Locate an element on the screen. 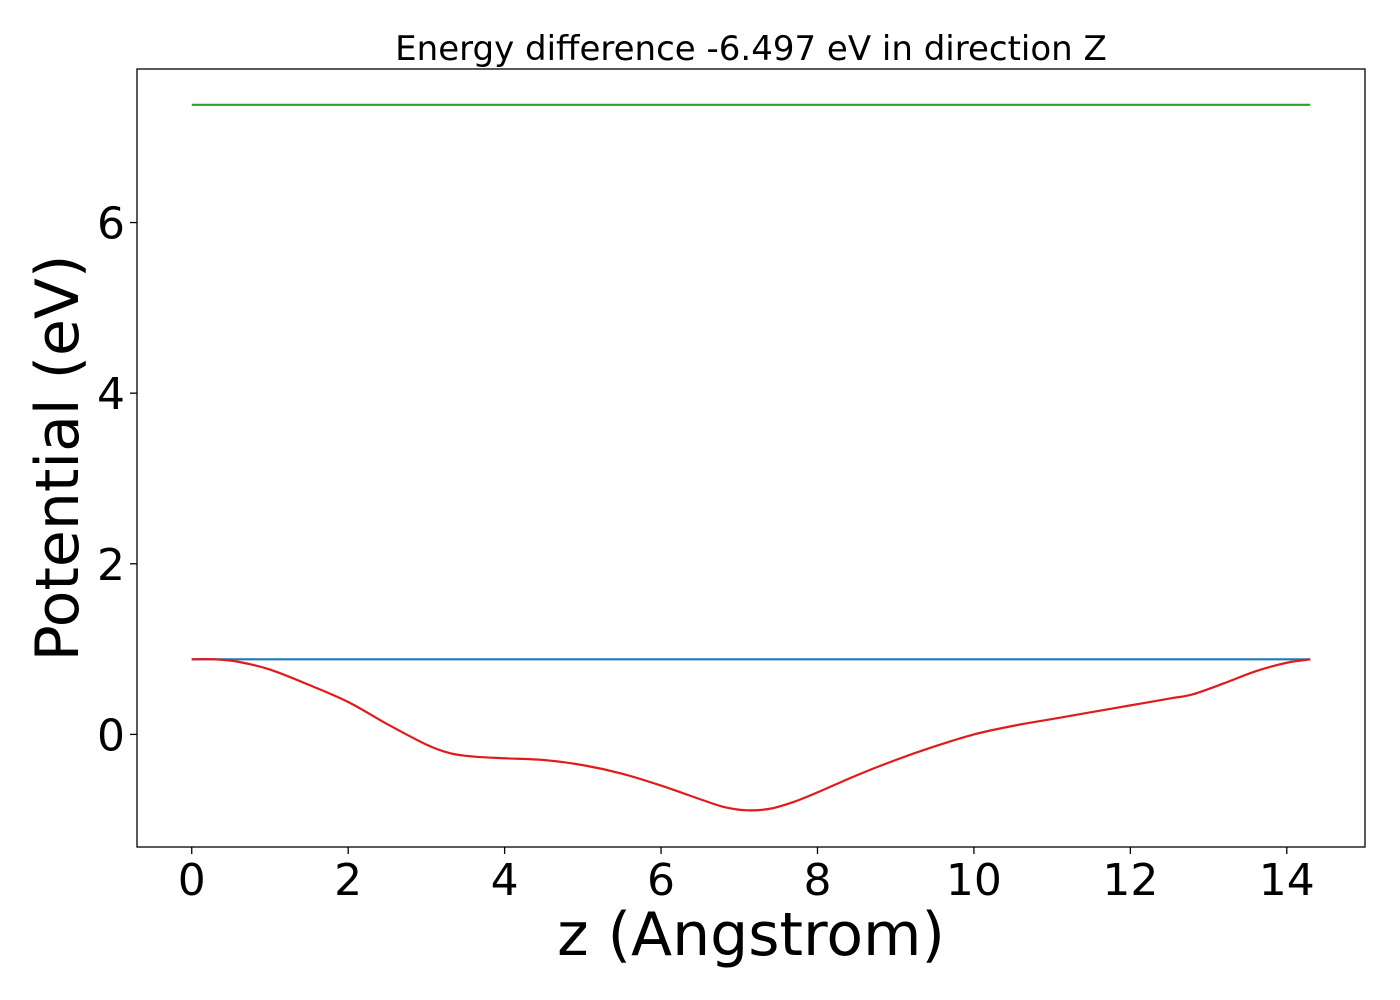  x-tick-label: 14 is located at coordinates (1287, 880).